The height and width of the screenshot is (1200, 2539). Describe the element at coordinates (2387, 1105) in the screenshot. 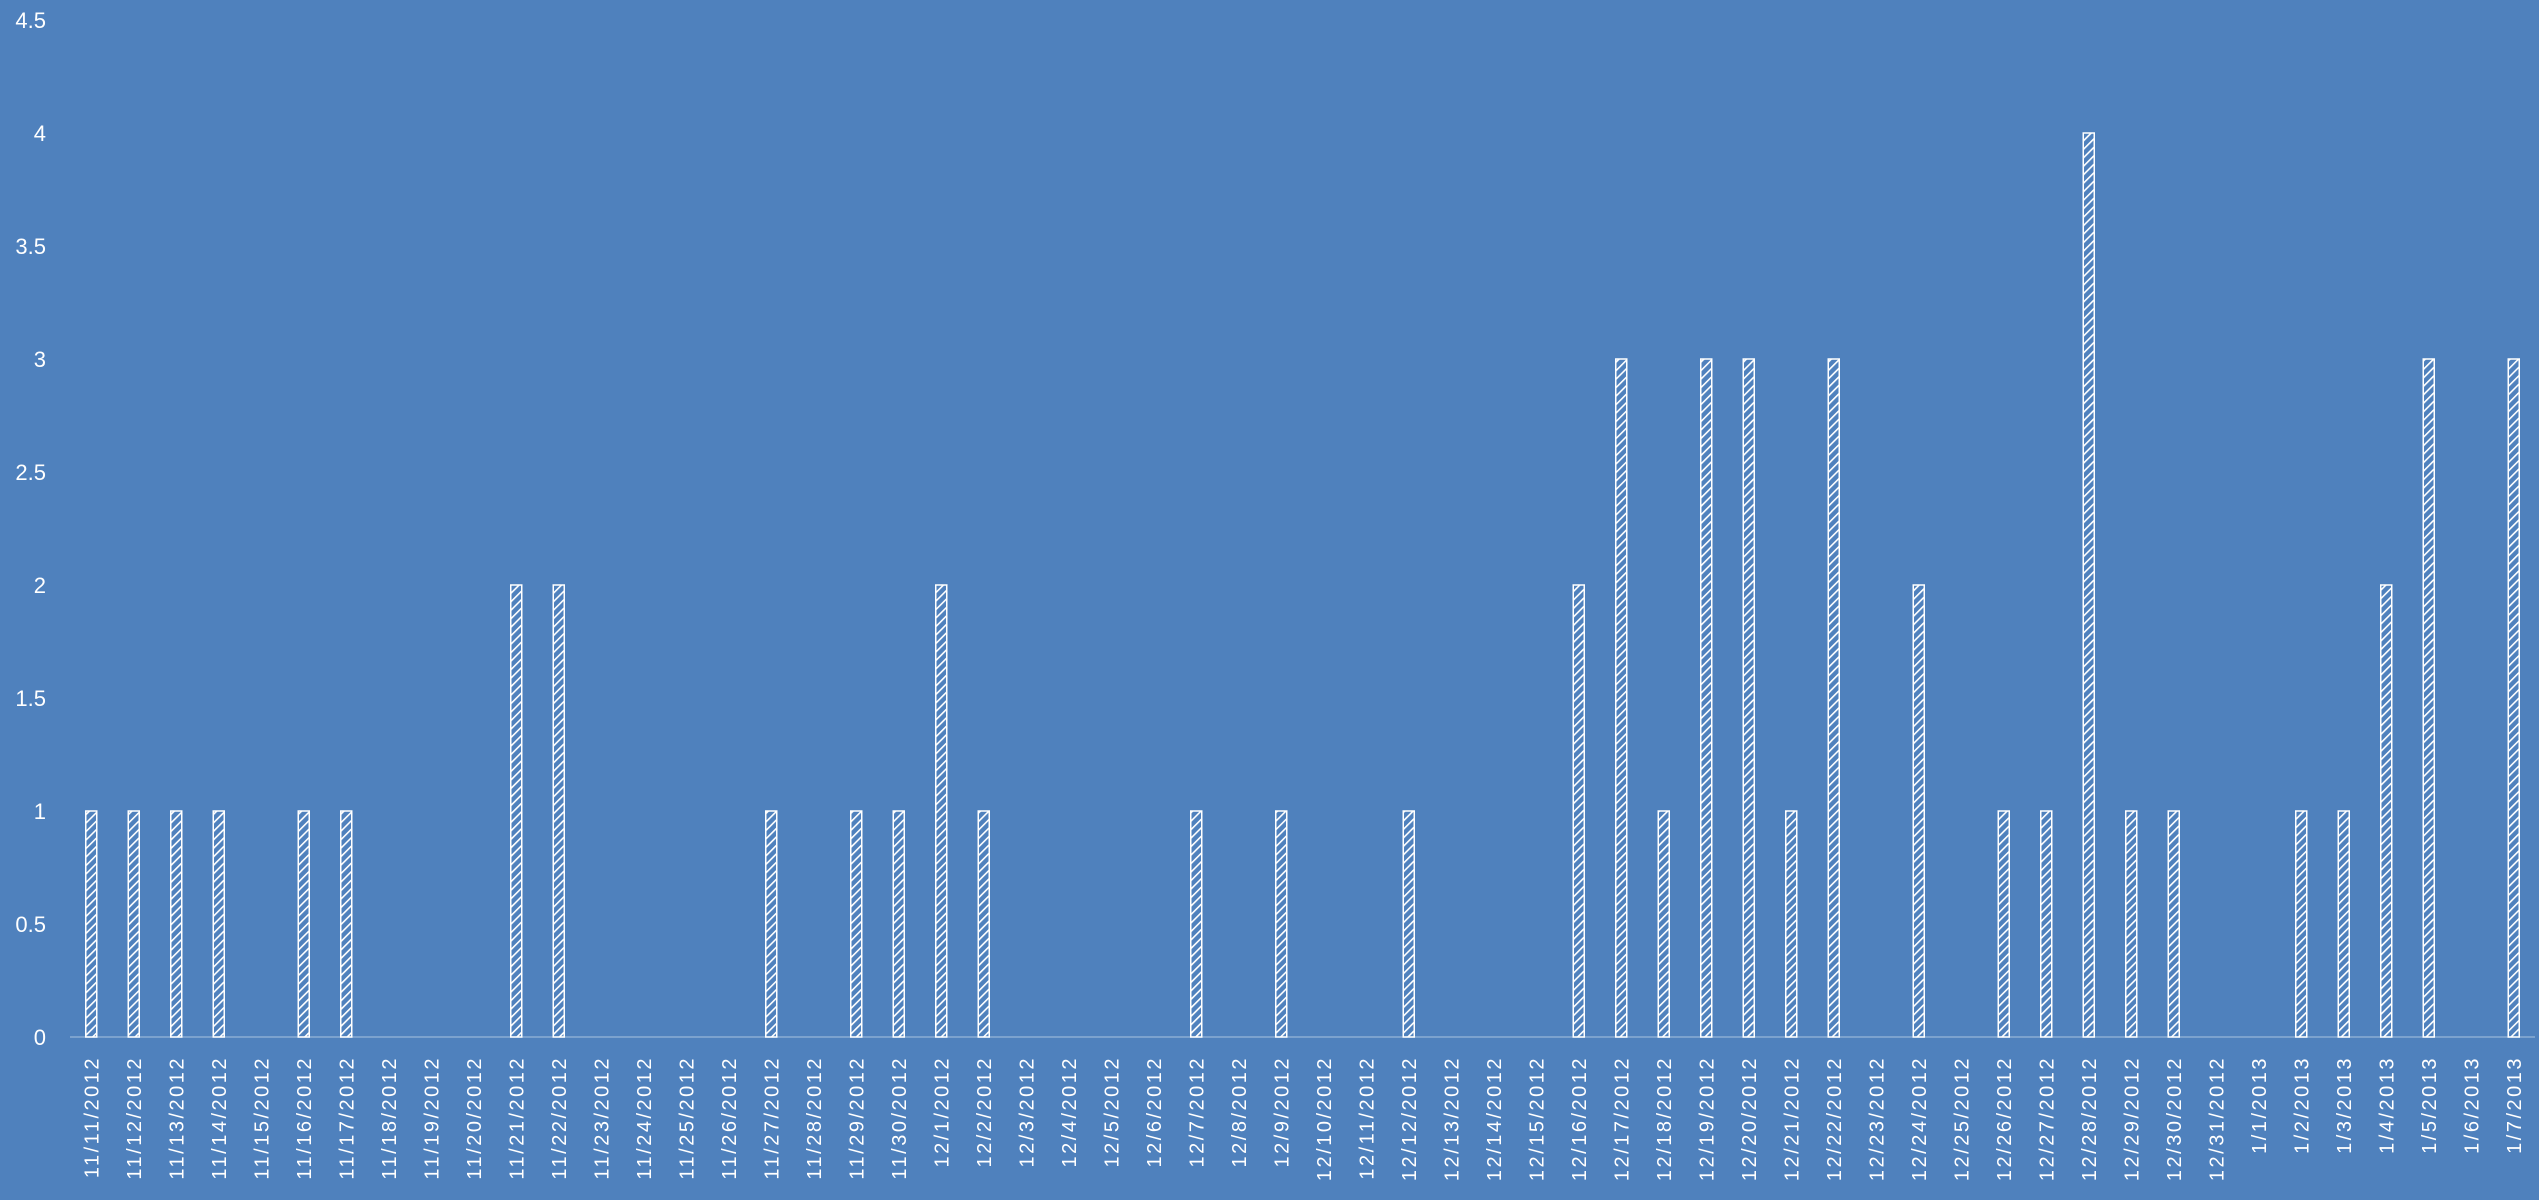

I see `x-tick-label: 1/4/2013` at that location.